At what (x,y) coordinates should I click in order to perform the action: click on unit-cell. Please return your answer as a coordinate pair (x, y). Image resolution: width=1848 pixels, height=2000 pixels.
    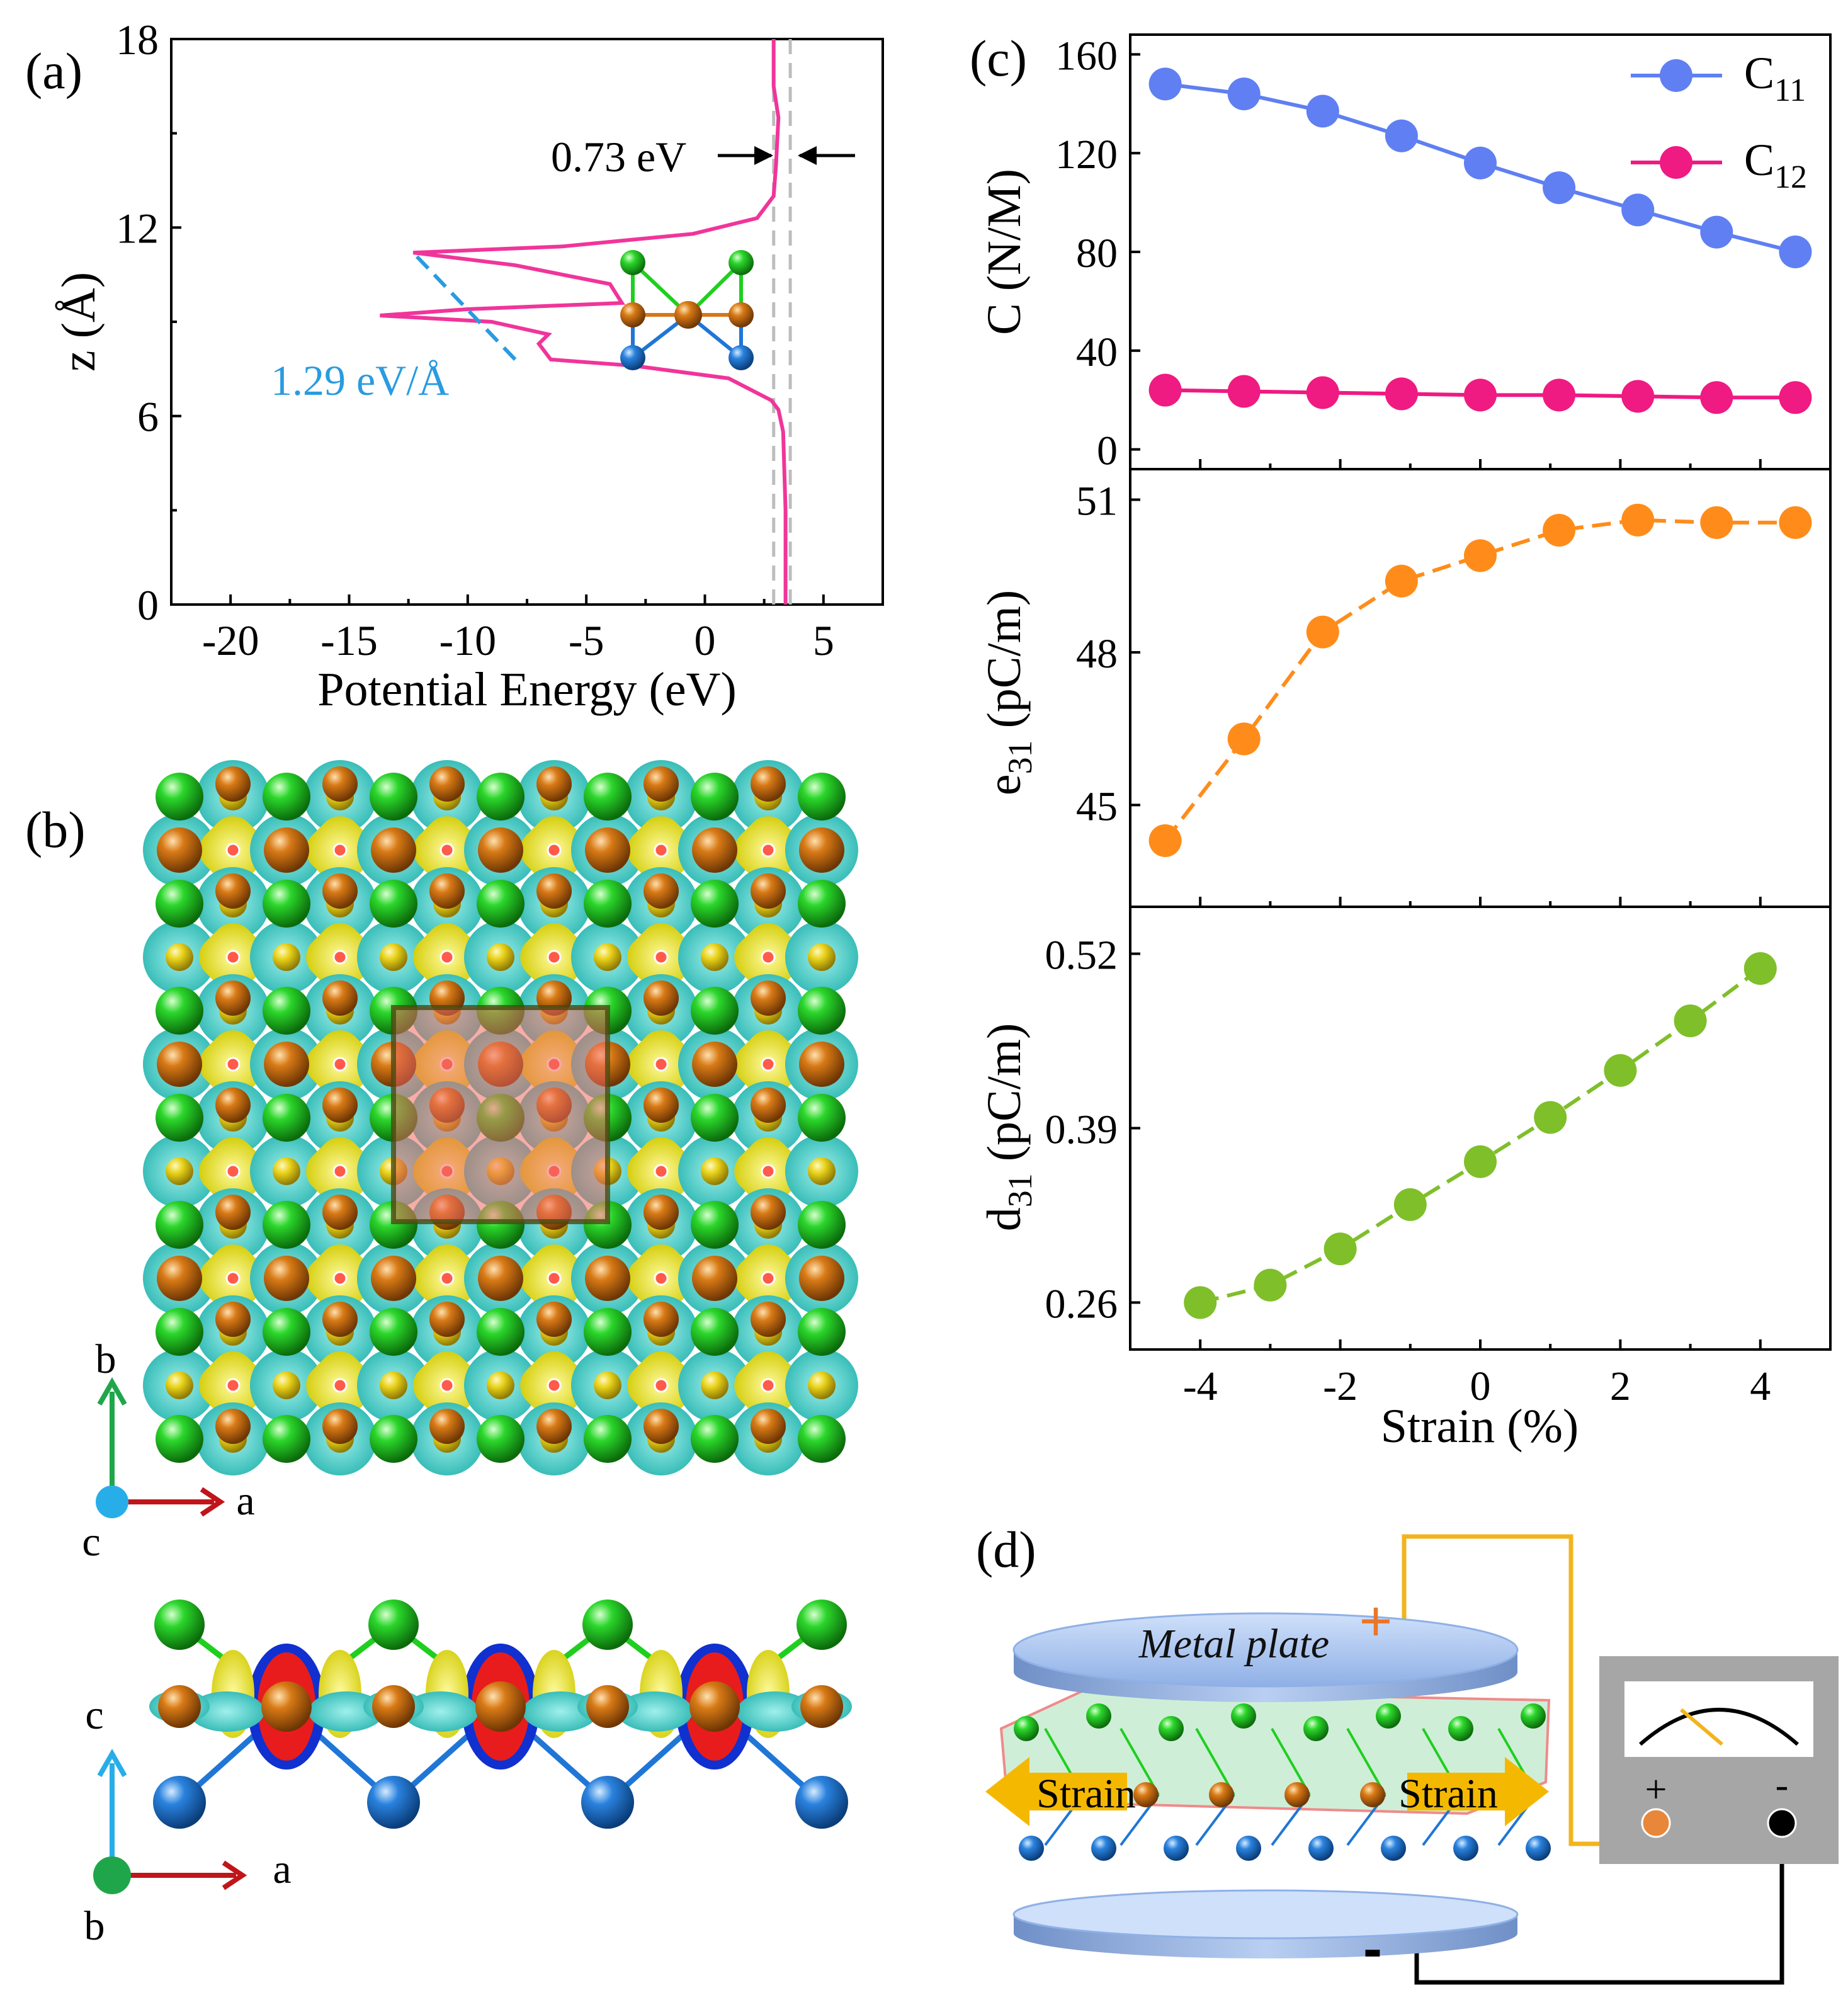
    Looking at the image, I should click on (501, 1114).